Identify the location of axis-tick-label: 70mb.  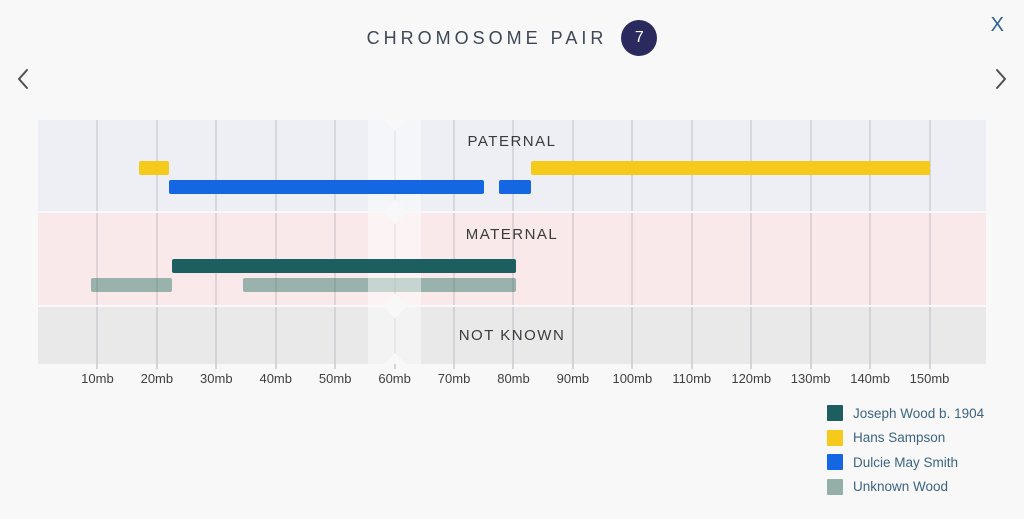
(454, 378).